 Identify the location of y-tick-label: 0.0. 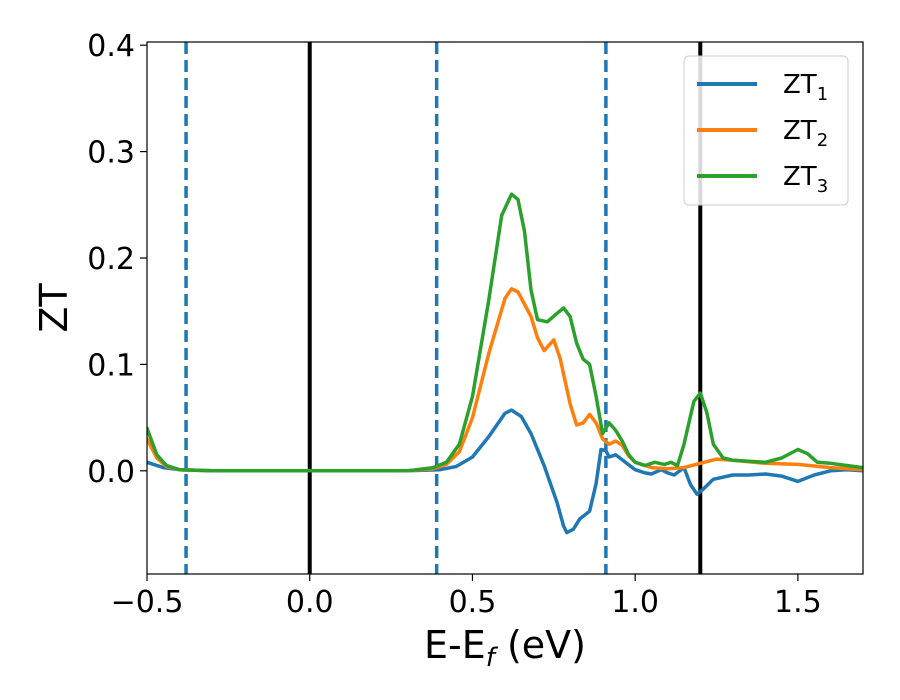
(111, 472).